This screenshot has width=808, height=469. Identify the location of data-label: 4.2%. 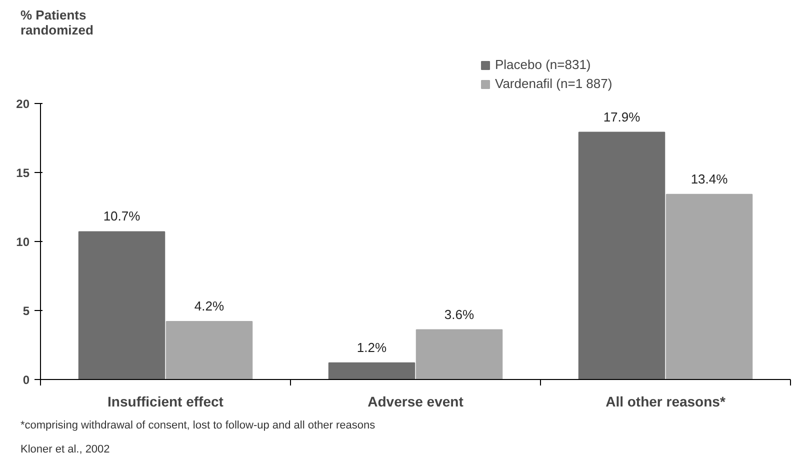
(209, 306).